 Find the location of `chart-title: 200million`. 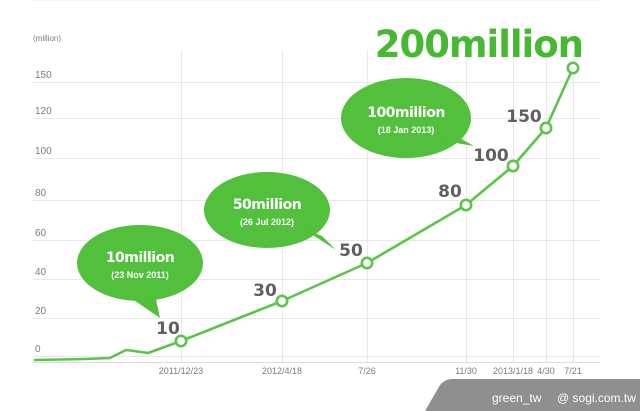

chart-title: 200million is located at coordinates (479, 44).